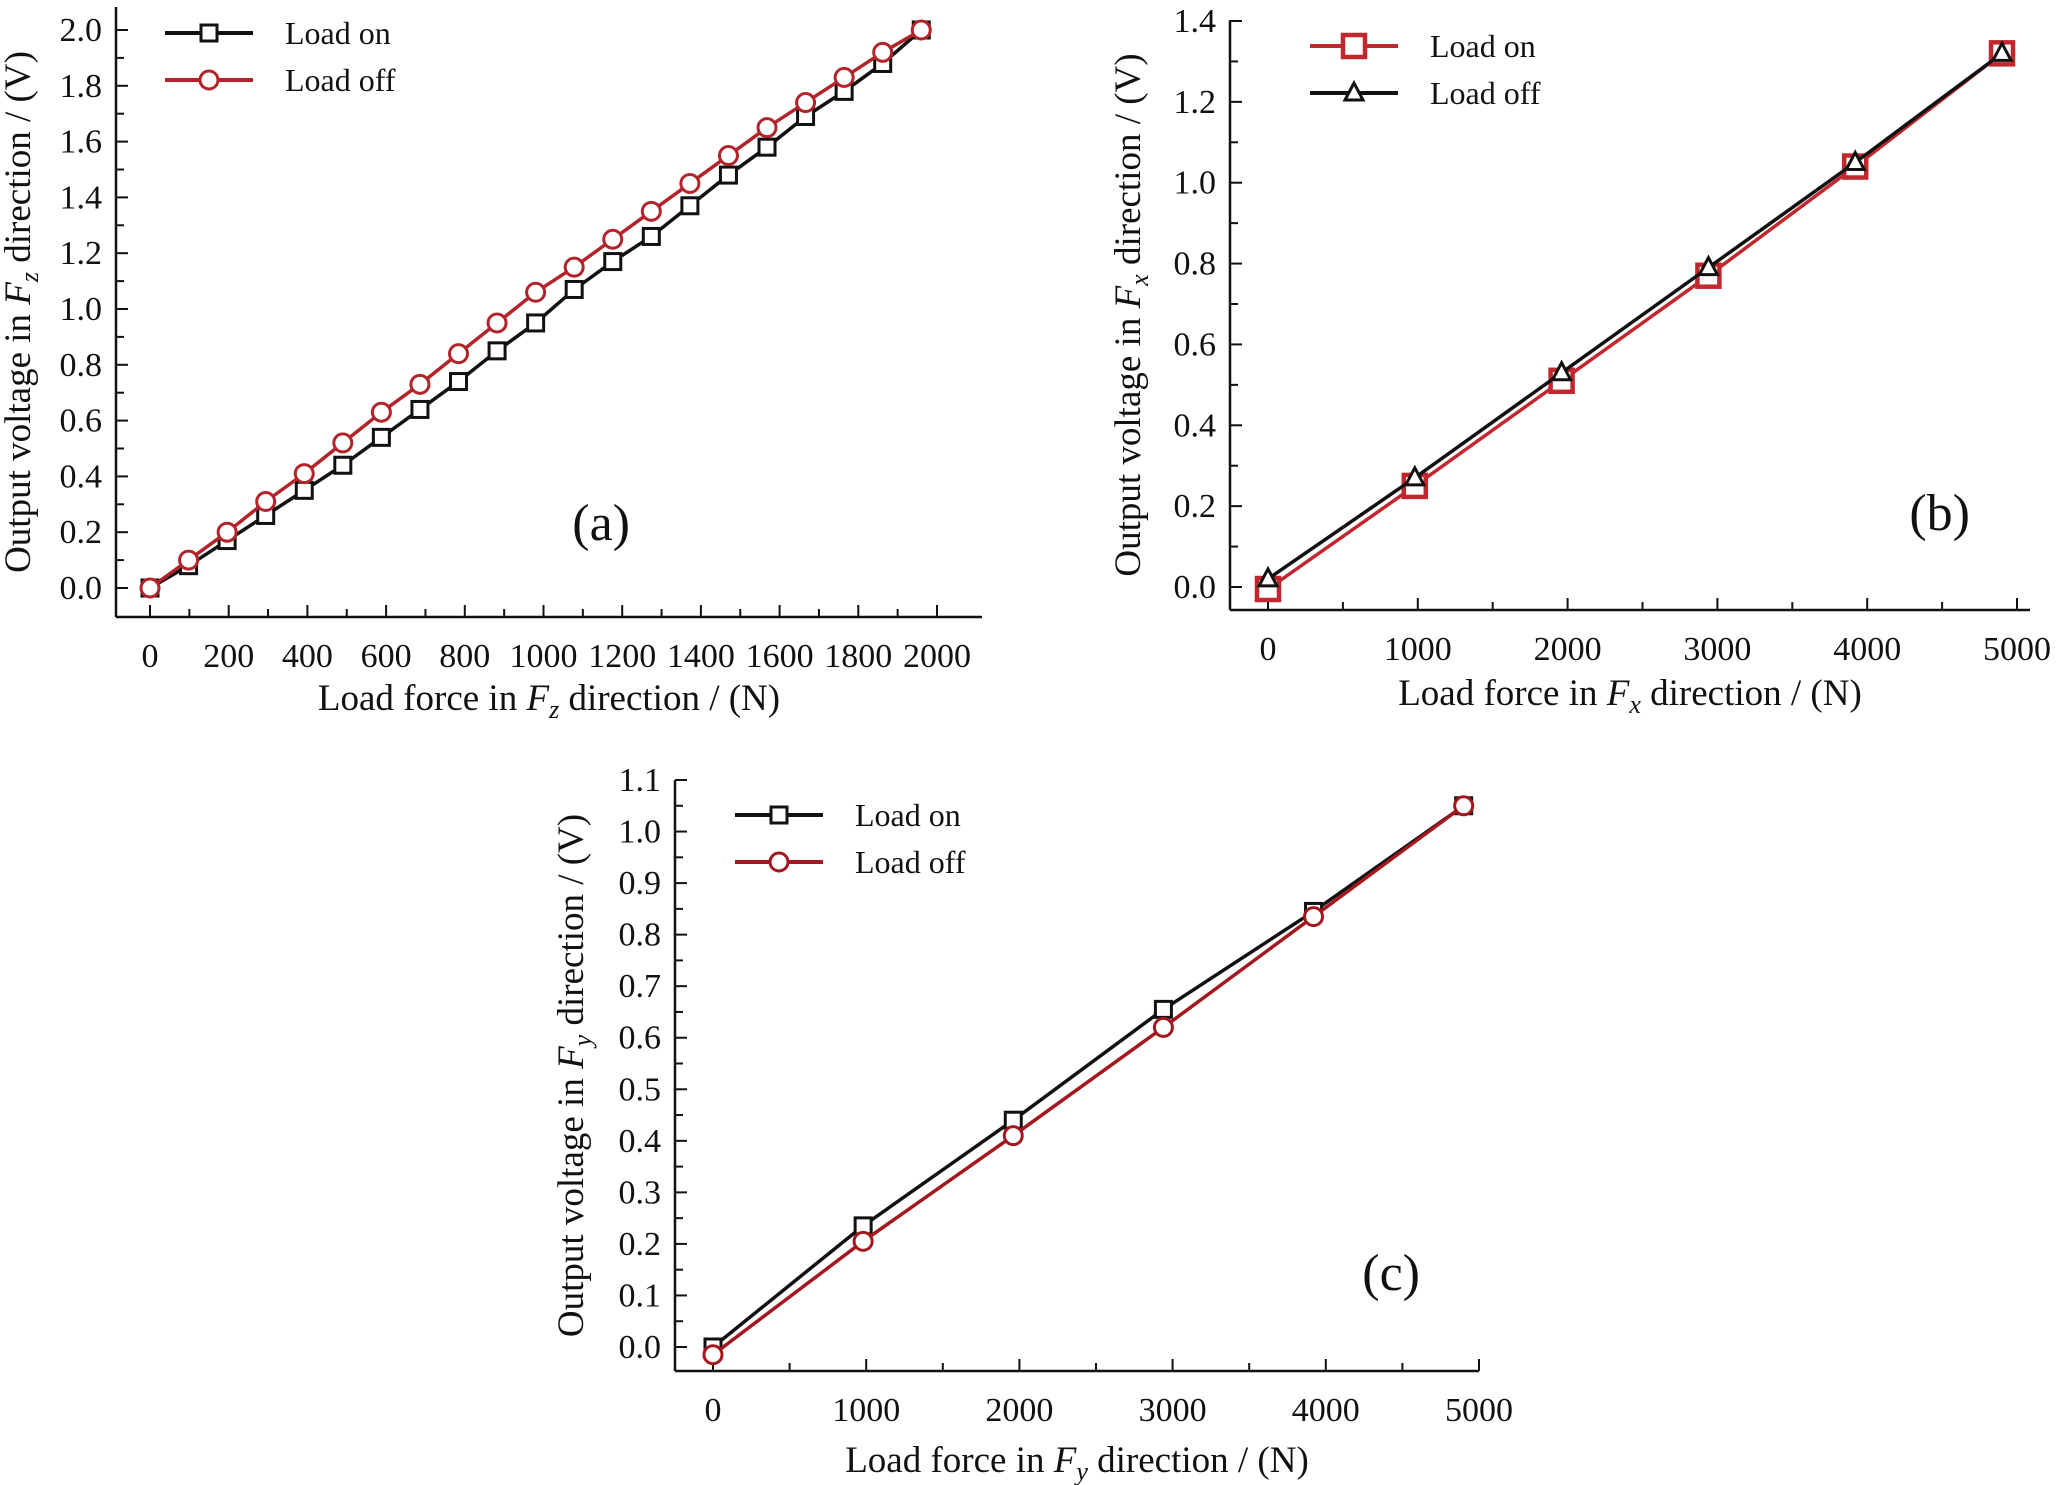 The height and width of the screenshot is (1485, 2067). I want to click on y-tick-label: 0.1, so click(640, 1295).